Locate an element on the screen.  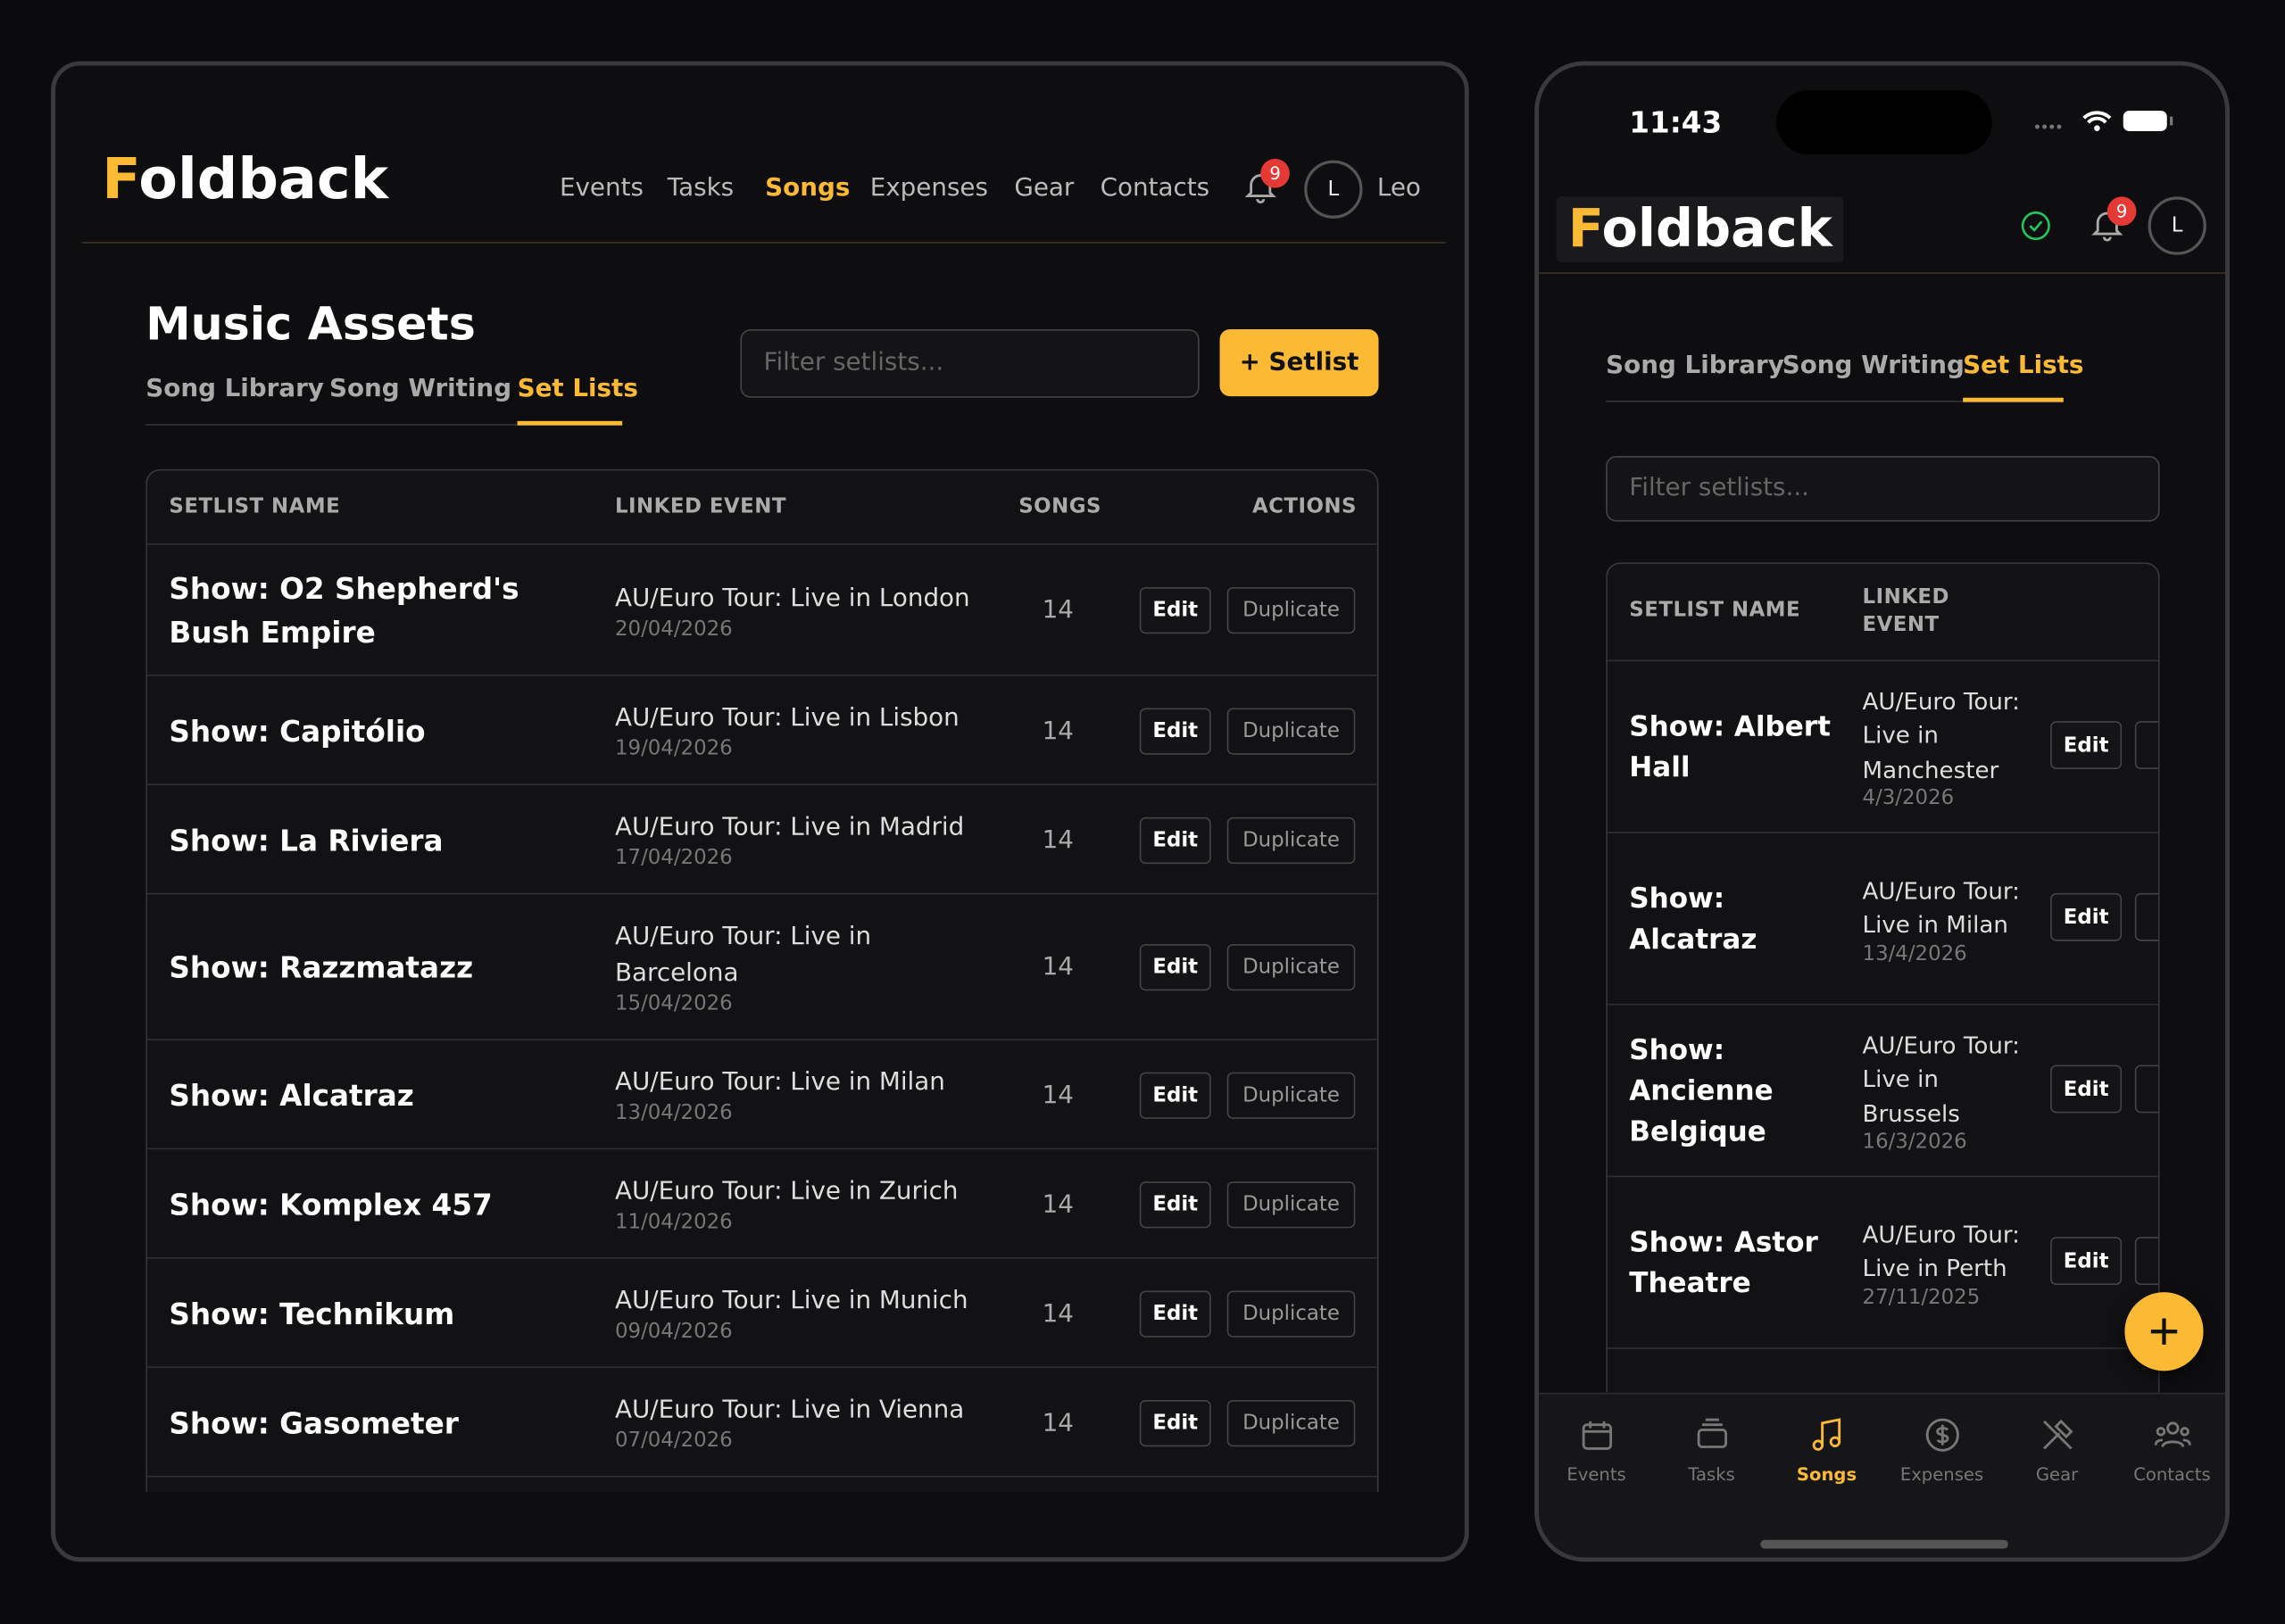
nav-label: Contacts is located at coordinates (2172, 1474).